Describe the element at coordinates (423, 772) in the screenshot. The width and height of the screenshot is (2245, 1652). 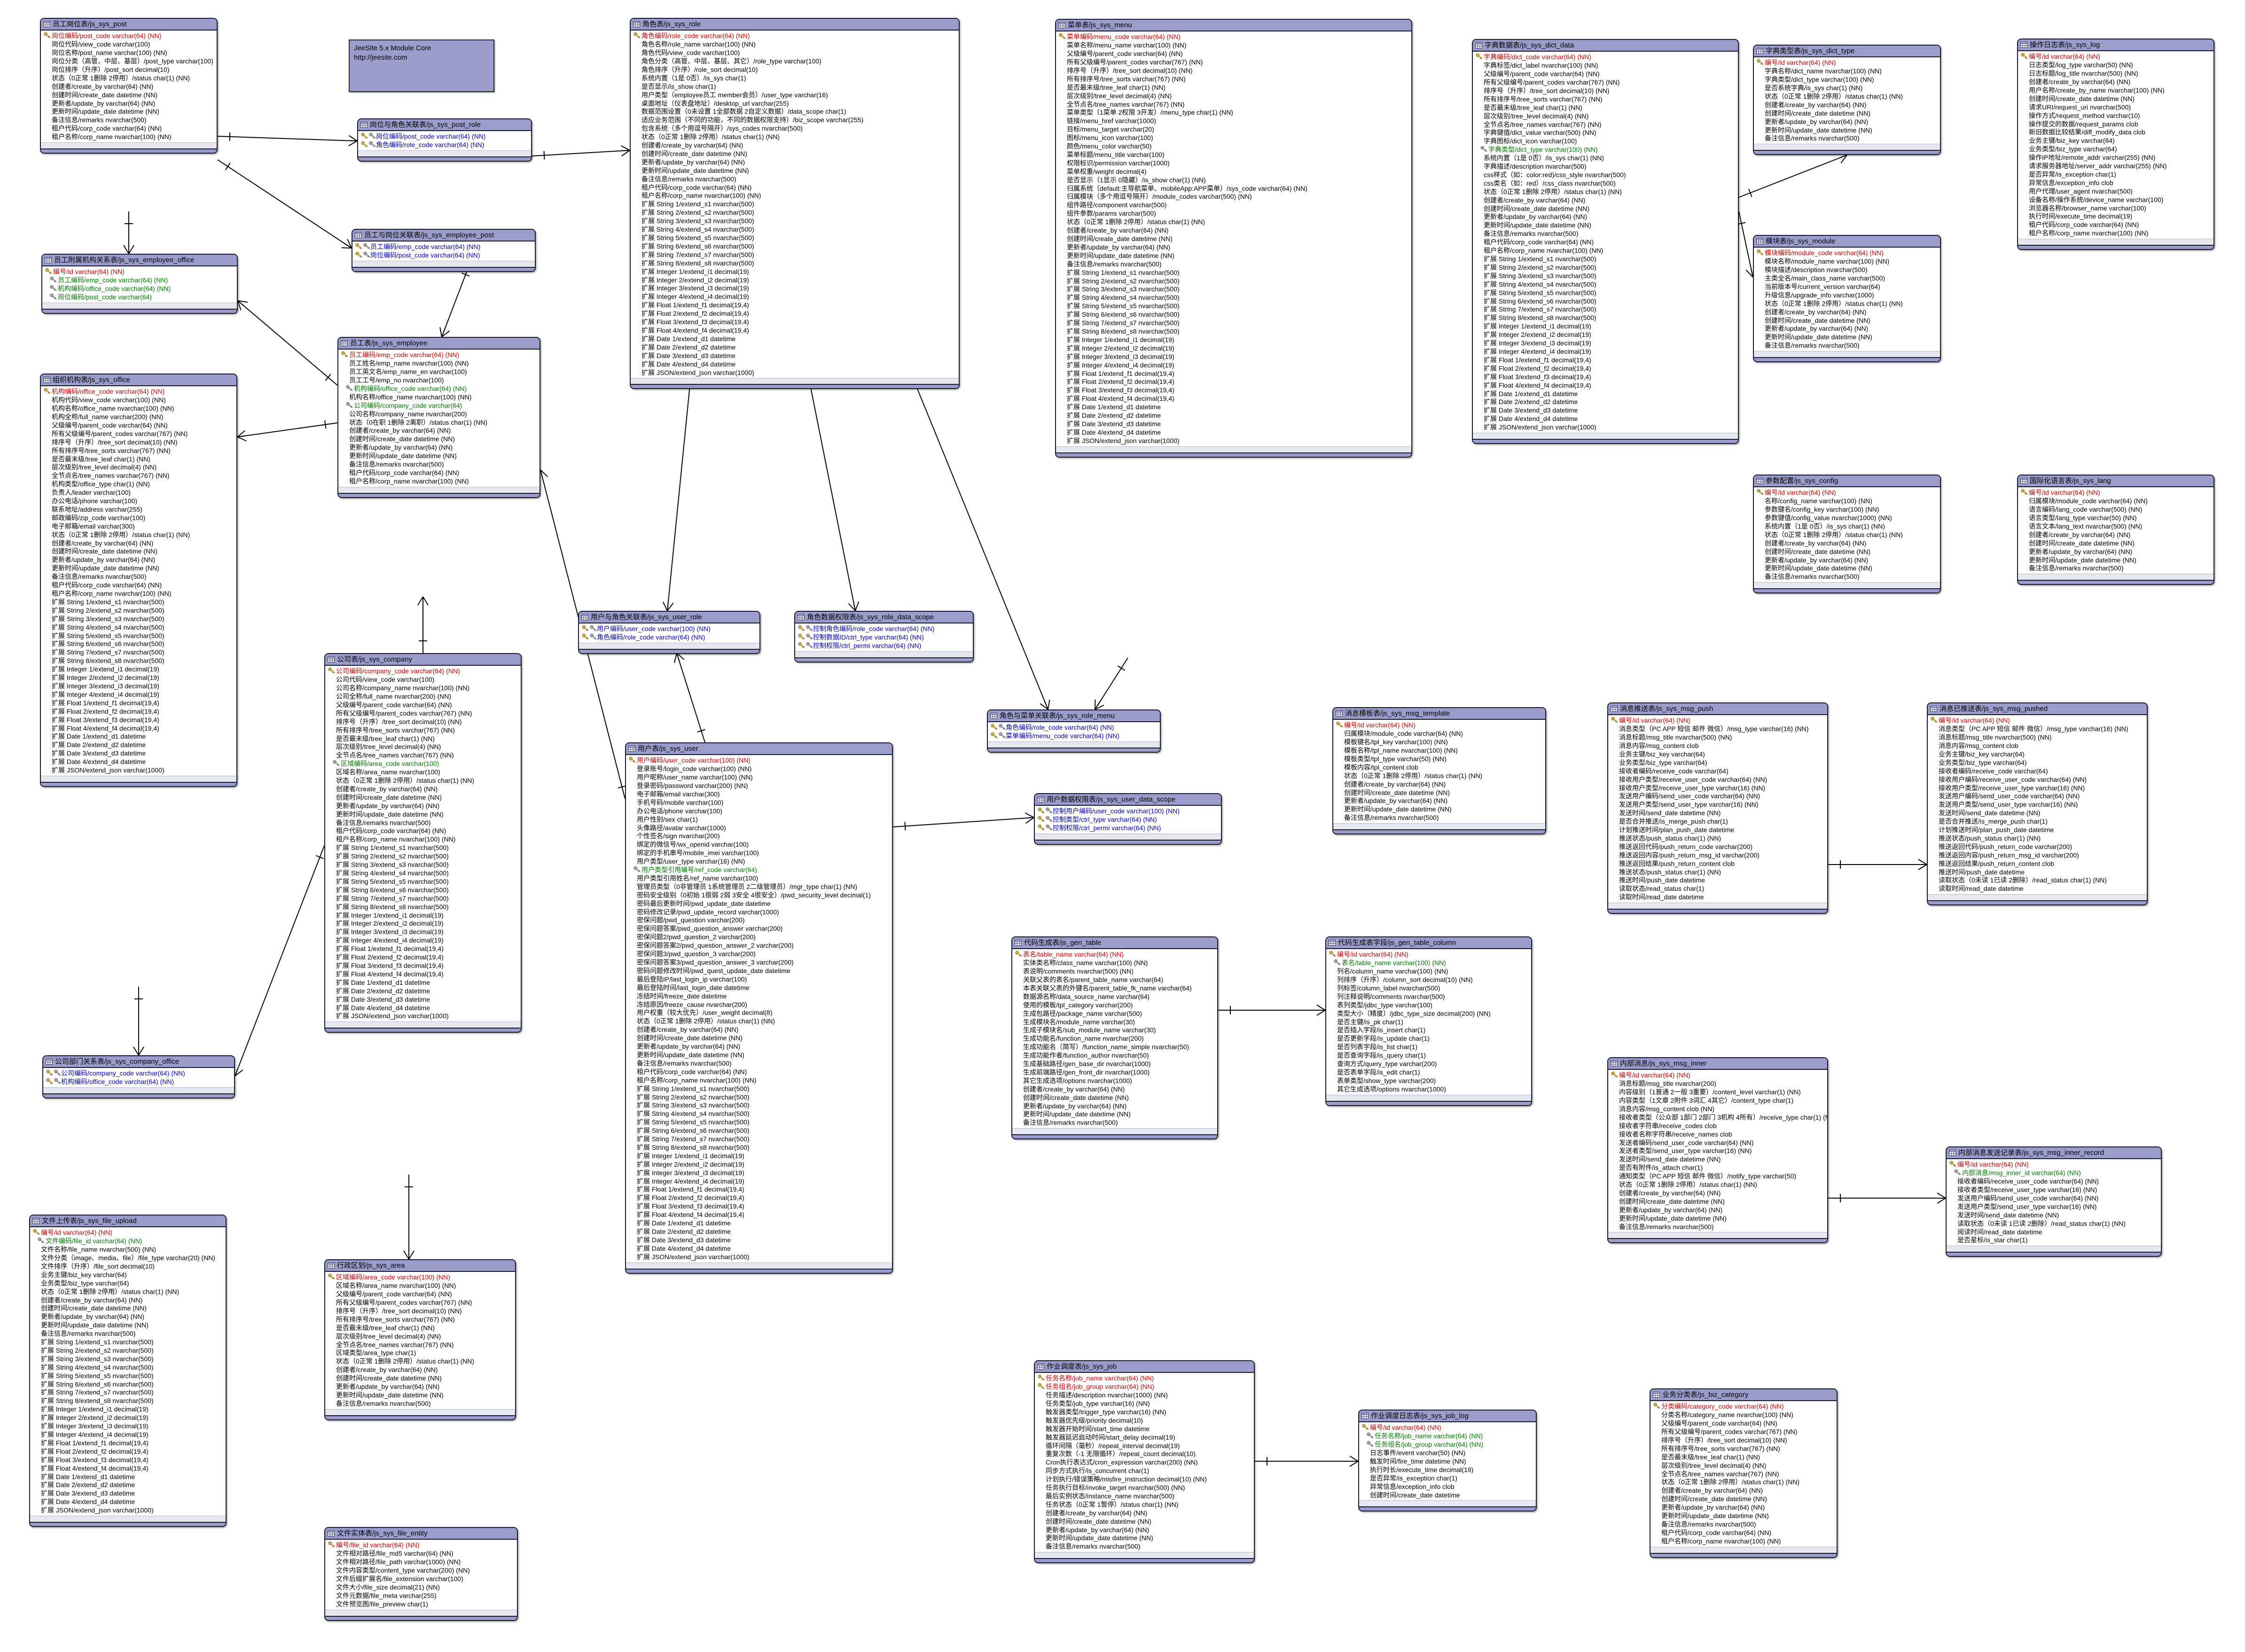
I see `column-row: 区域名称/area_name nvarchar(100)` at that location.